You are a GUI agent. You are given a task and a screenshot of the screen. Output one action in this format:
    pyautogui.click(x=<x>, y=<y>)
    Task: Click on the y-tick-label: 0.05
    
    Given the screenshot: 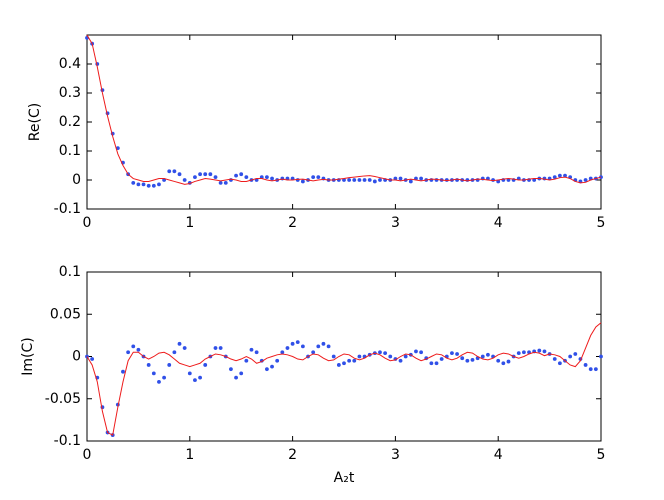 What is the action you would take?
    pyautogui.click(x=65, y=314)
    